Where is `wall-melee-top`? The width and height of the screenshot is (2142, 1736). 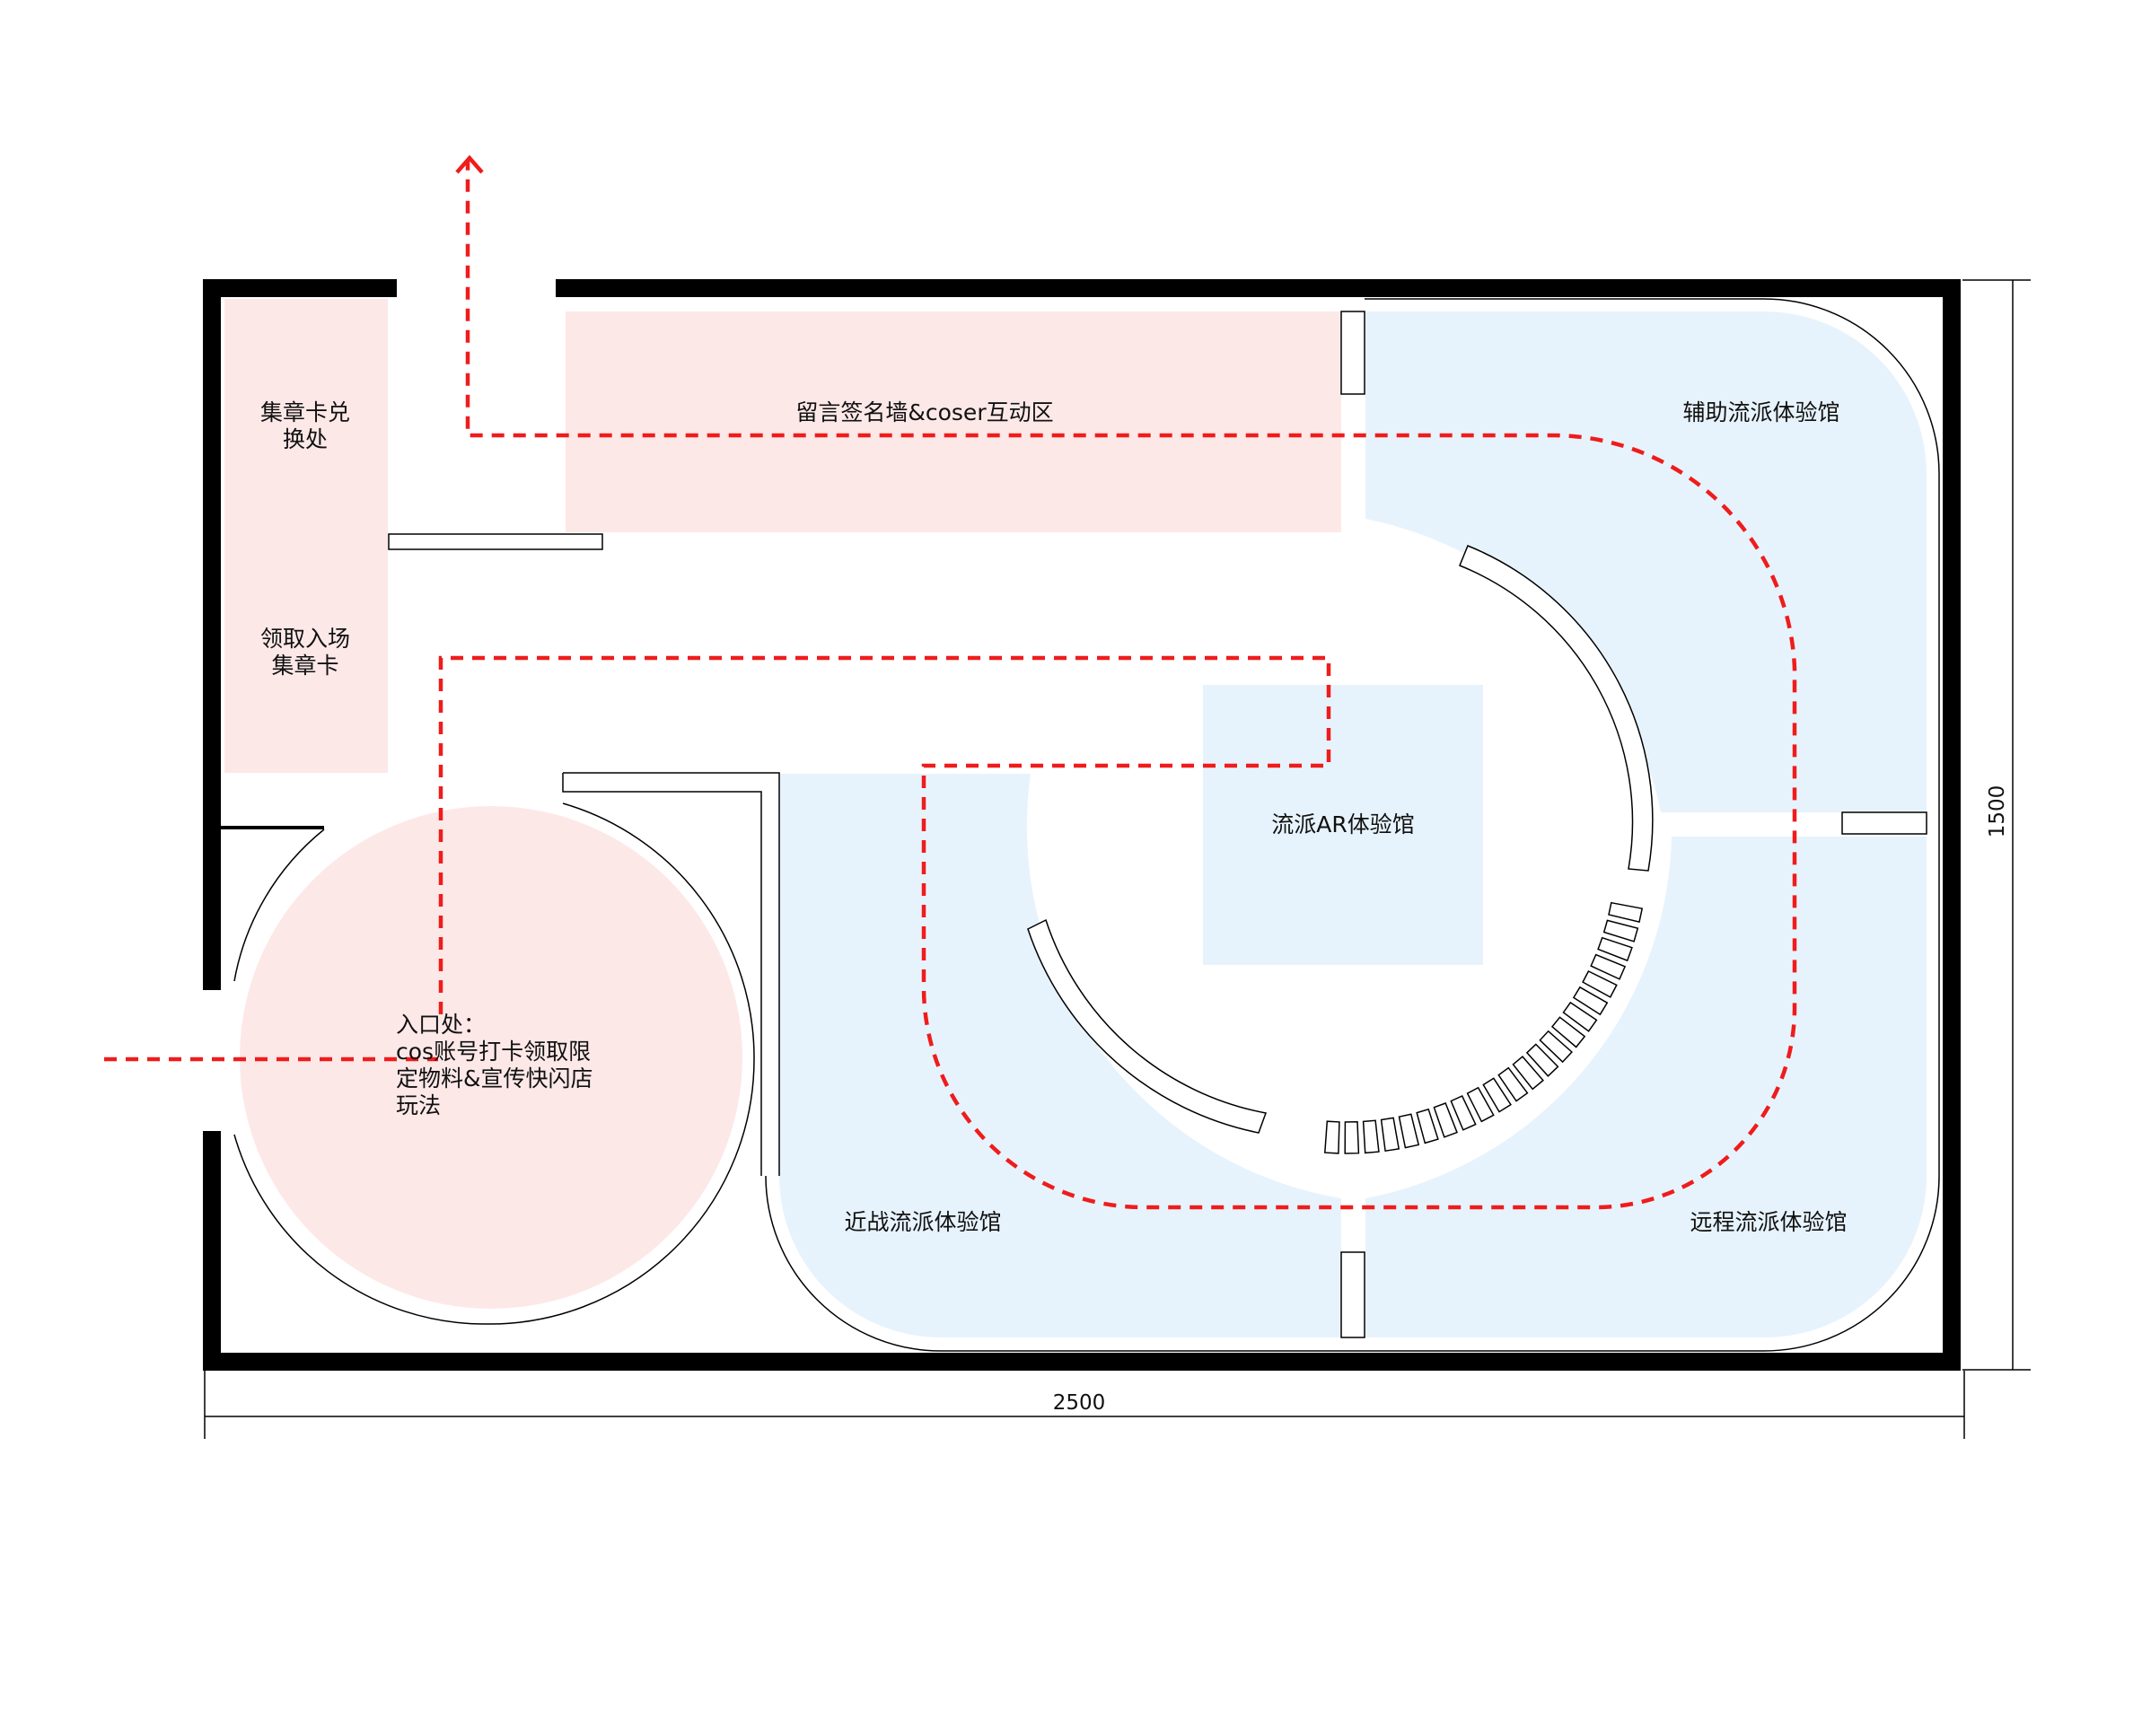 wall-melee-top is located at coordinates (662, 974).